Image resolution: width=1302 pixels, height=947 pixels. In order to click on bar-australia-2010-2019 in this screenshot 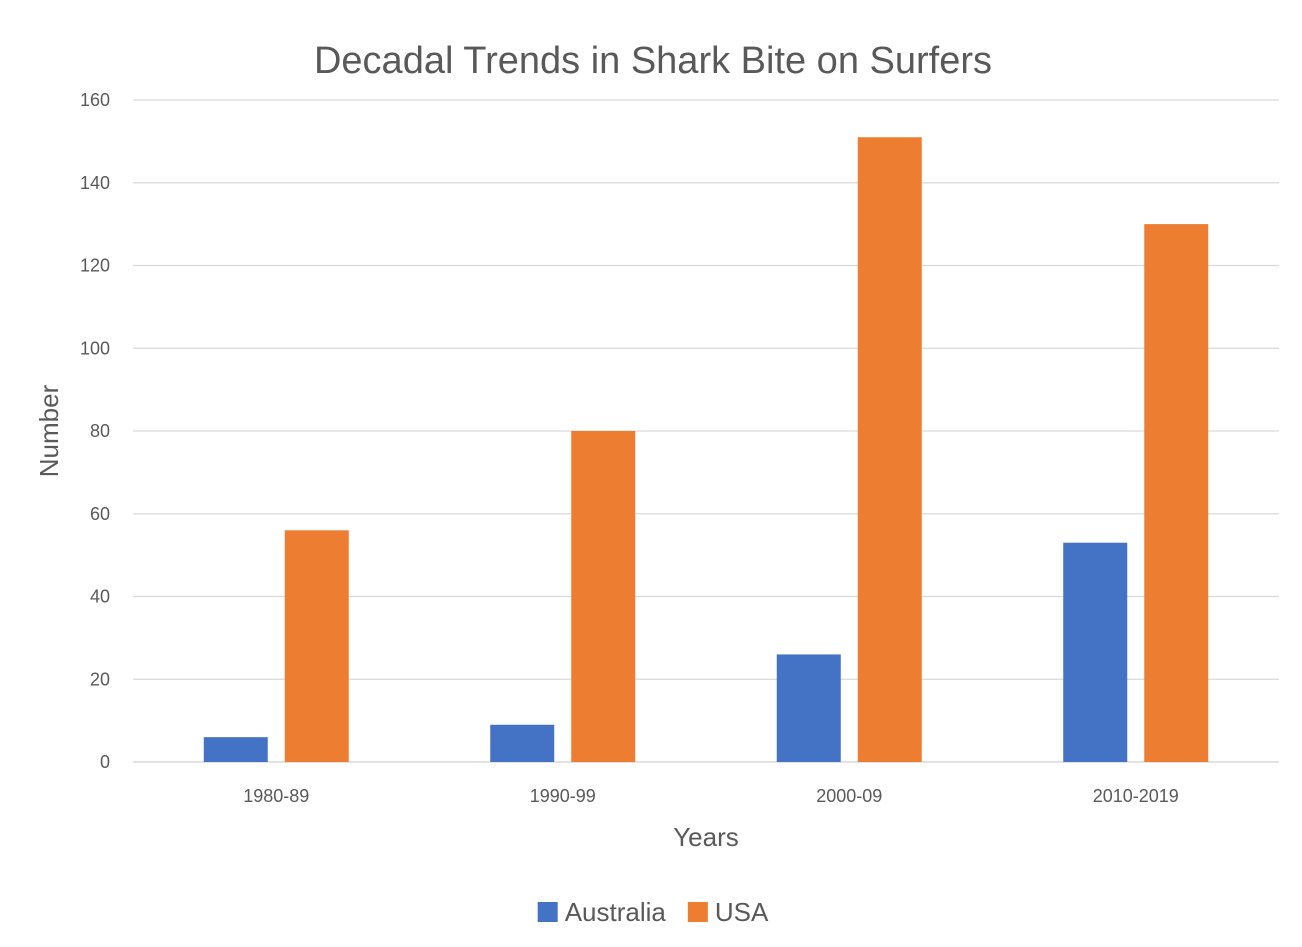, I will do `click(1095, 652)`.